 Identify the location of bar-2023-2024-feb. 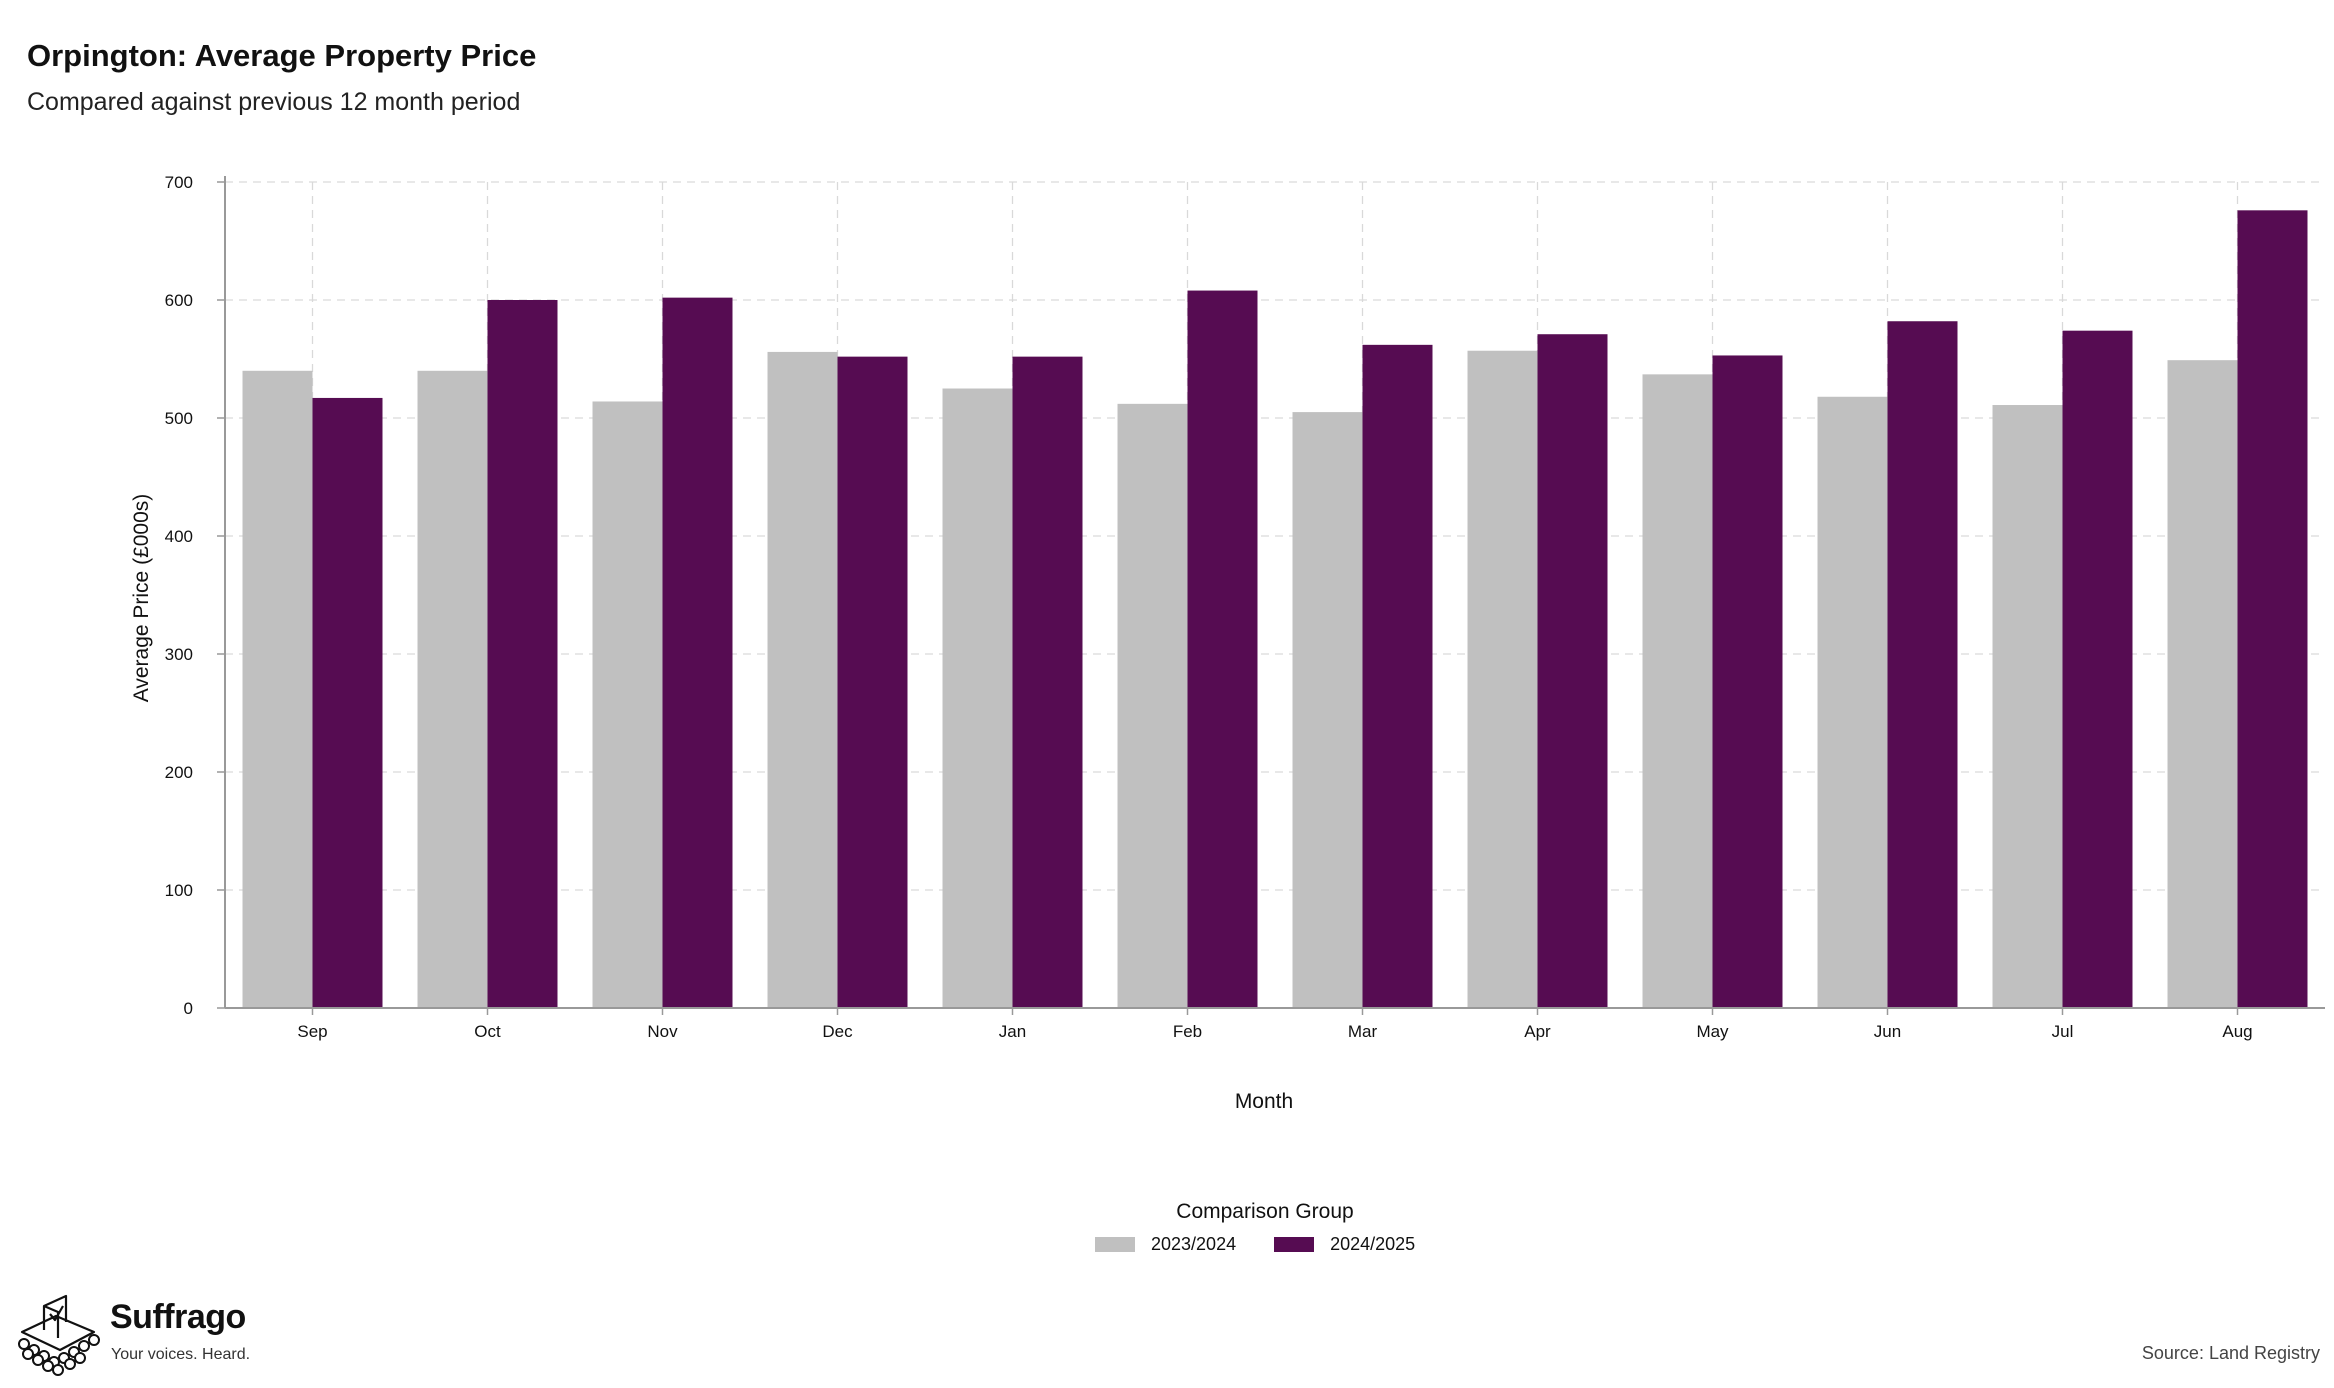
(1152, 706).